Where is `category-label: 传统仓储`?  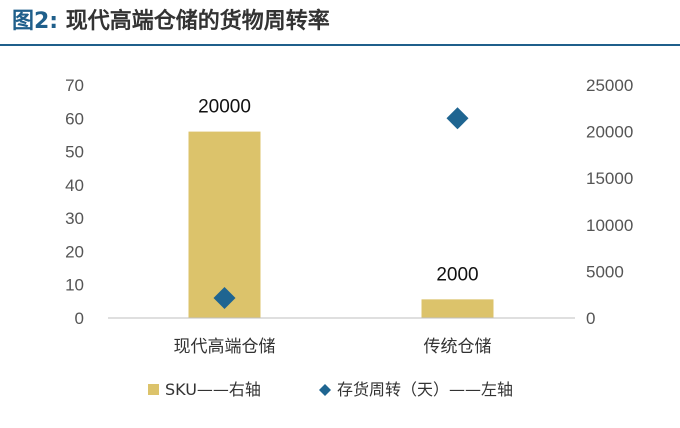 category-label: 传统仓储 is located at coordinates (458, 346).